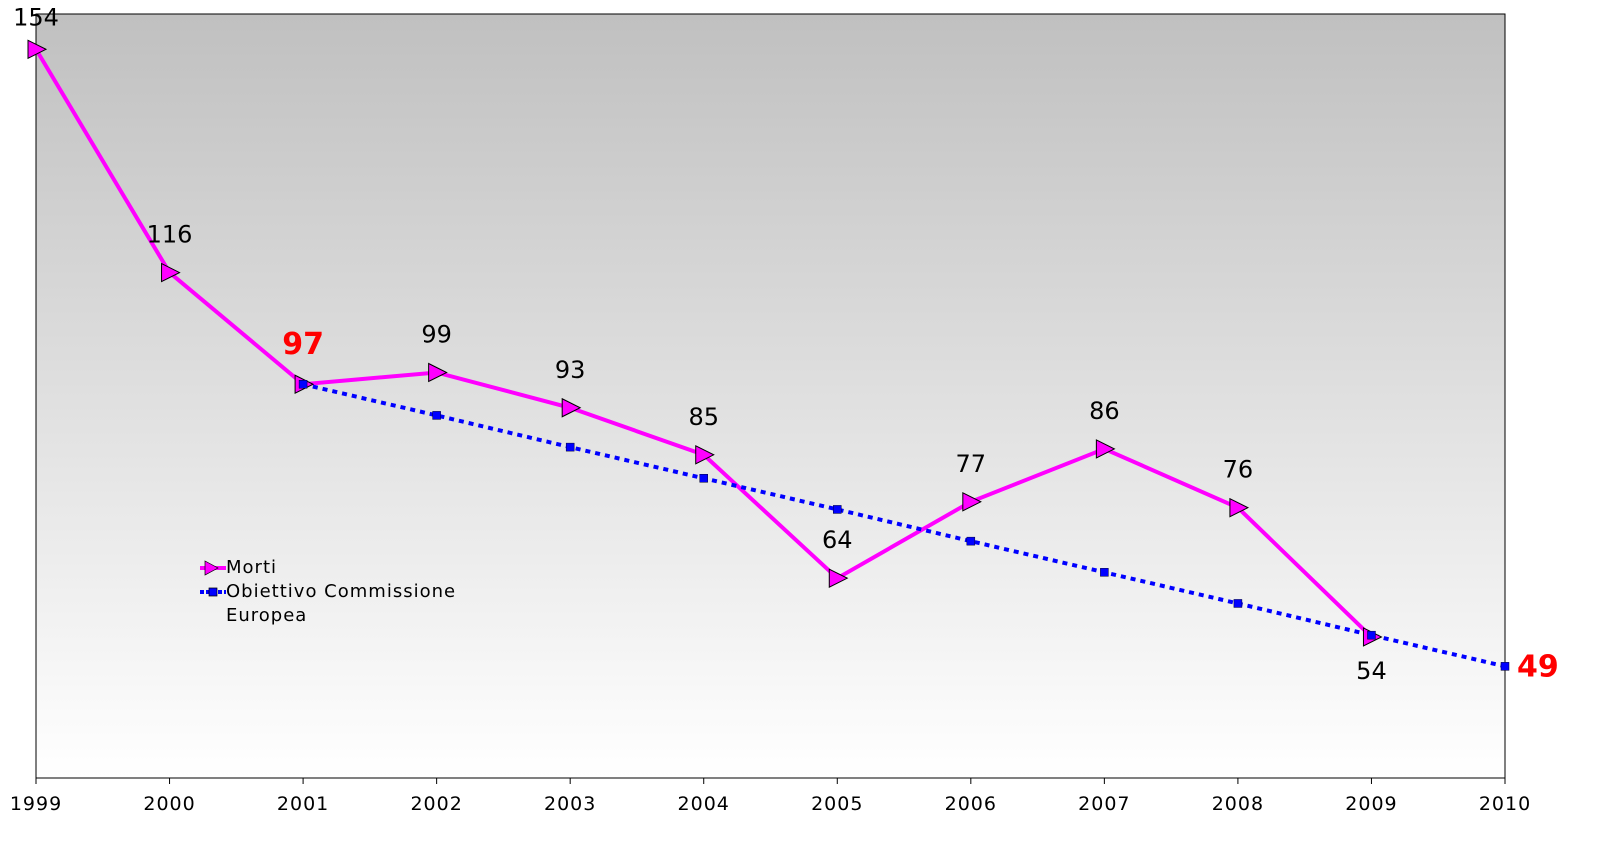 This screenshot has width=1605, height=848. What do you see at coordinates (303, 804) in the screenshot?
I see `x-tick-label: 2001` at bounding box center [303, 804].